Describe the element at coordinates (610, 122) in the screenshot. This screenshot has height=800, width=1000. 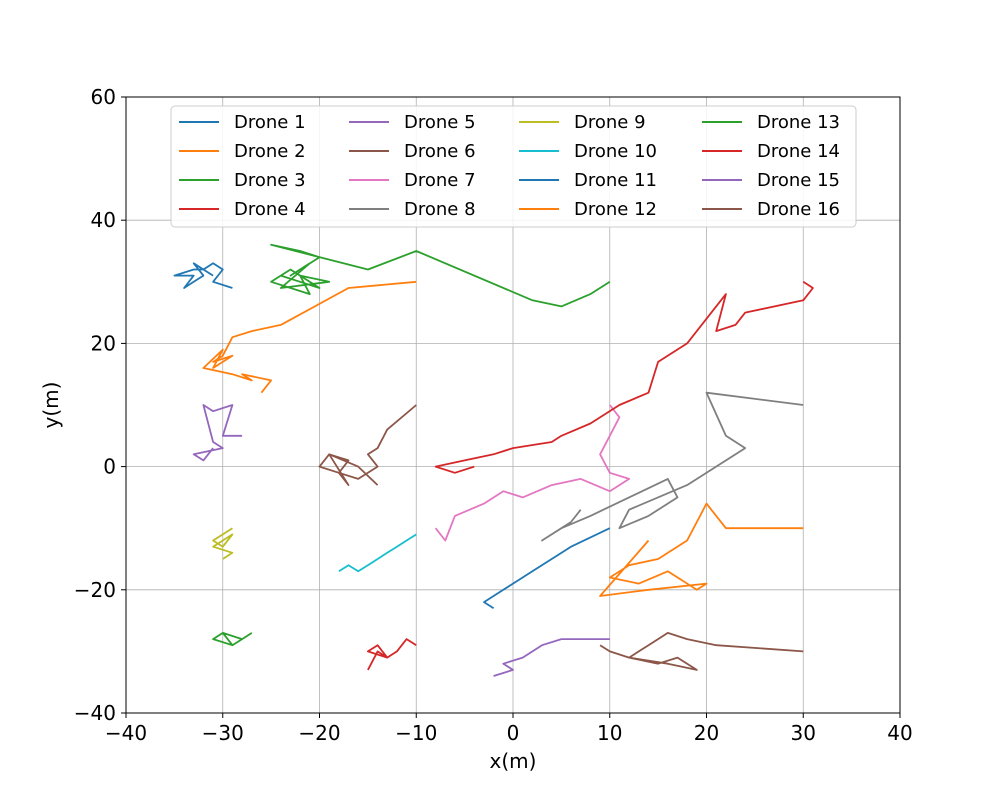
I see `legend-label-drone-9: Drone 9` at that location.